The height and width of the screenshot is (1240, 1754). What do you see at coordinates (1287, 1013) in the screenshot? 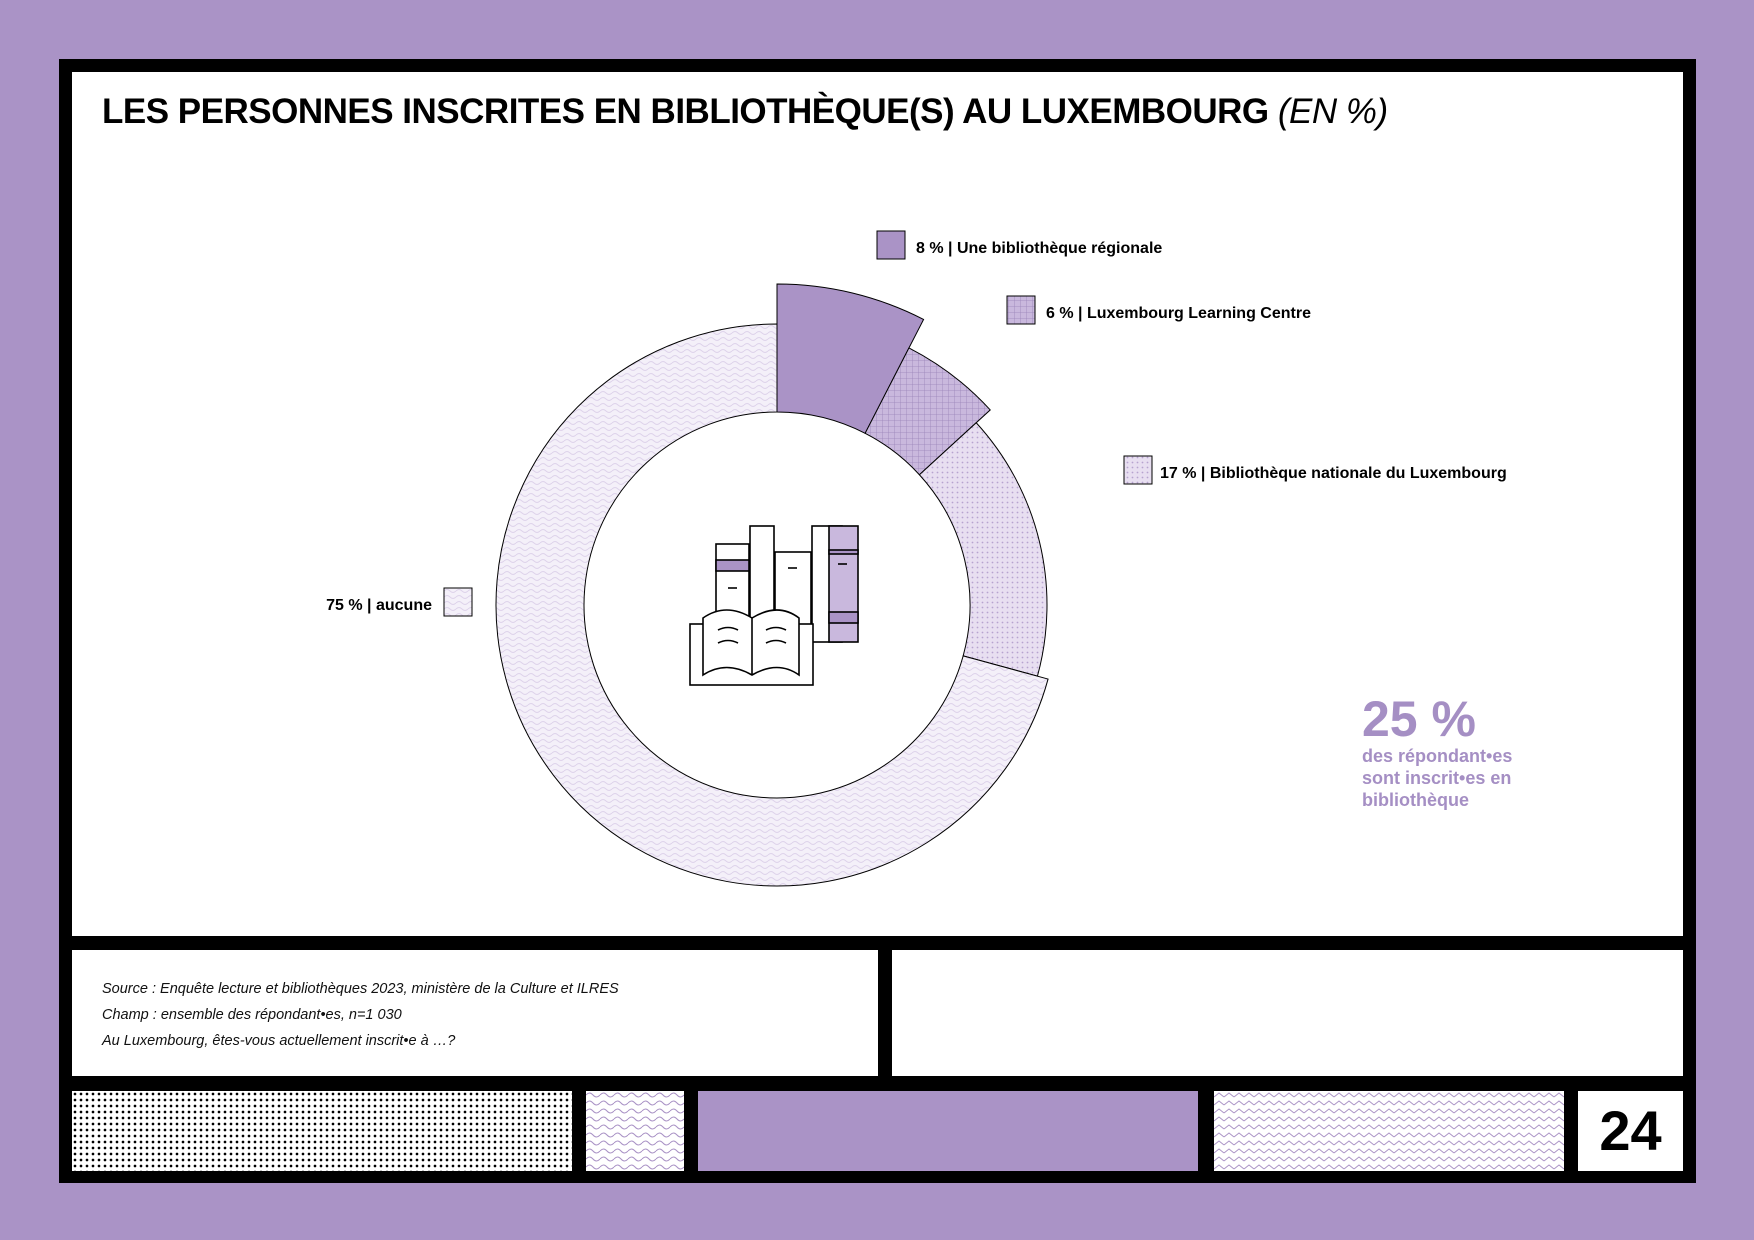
I see `empty-panel` at bounding box center [1287, 1013].